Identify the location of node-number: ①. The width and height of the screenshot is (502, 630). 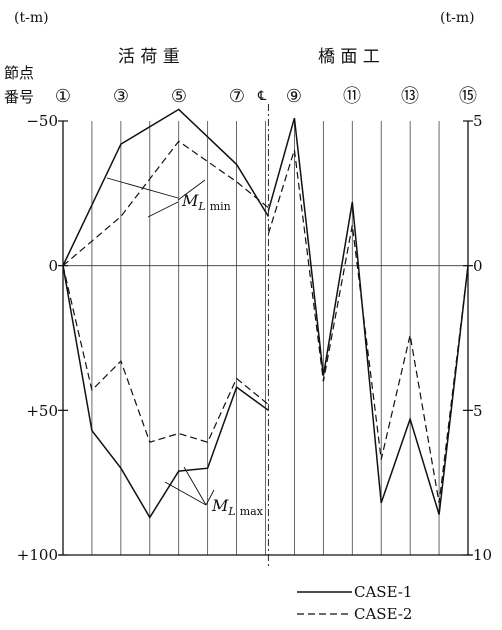
(63, 96).